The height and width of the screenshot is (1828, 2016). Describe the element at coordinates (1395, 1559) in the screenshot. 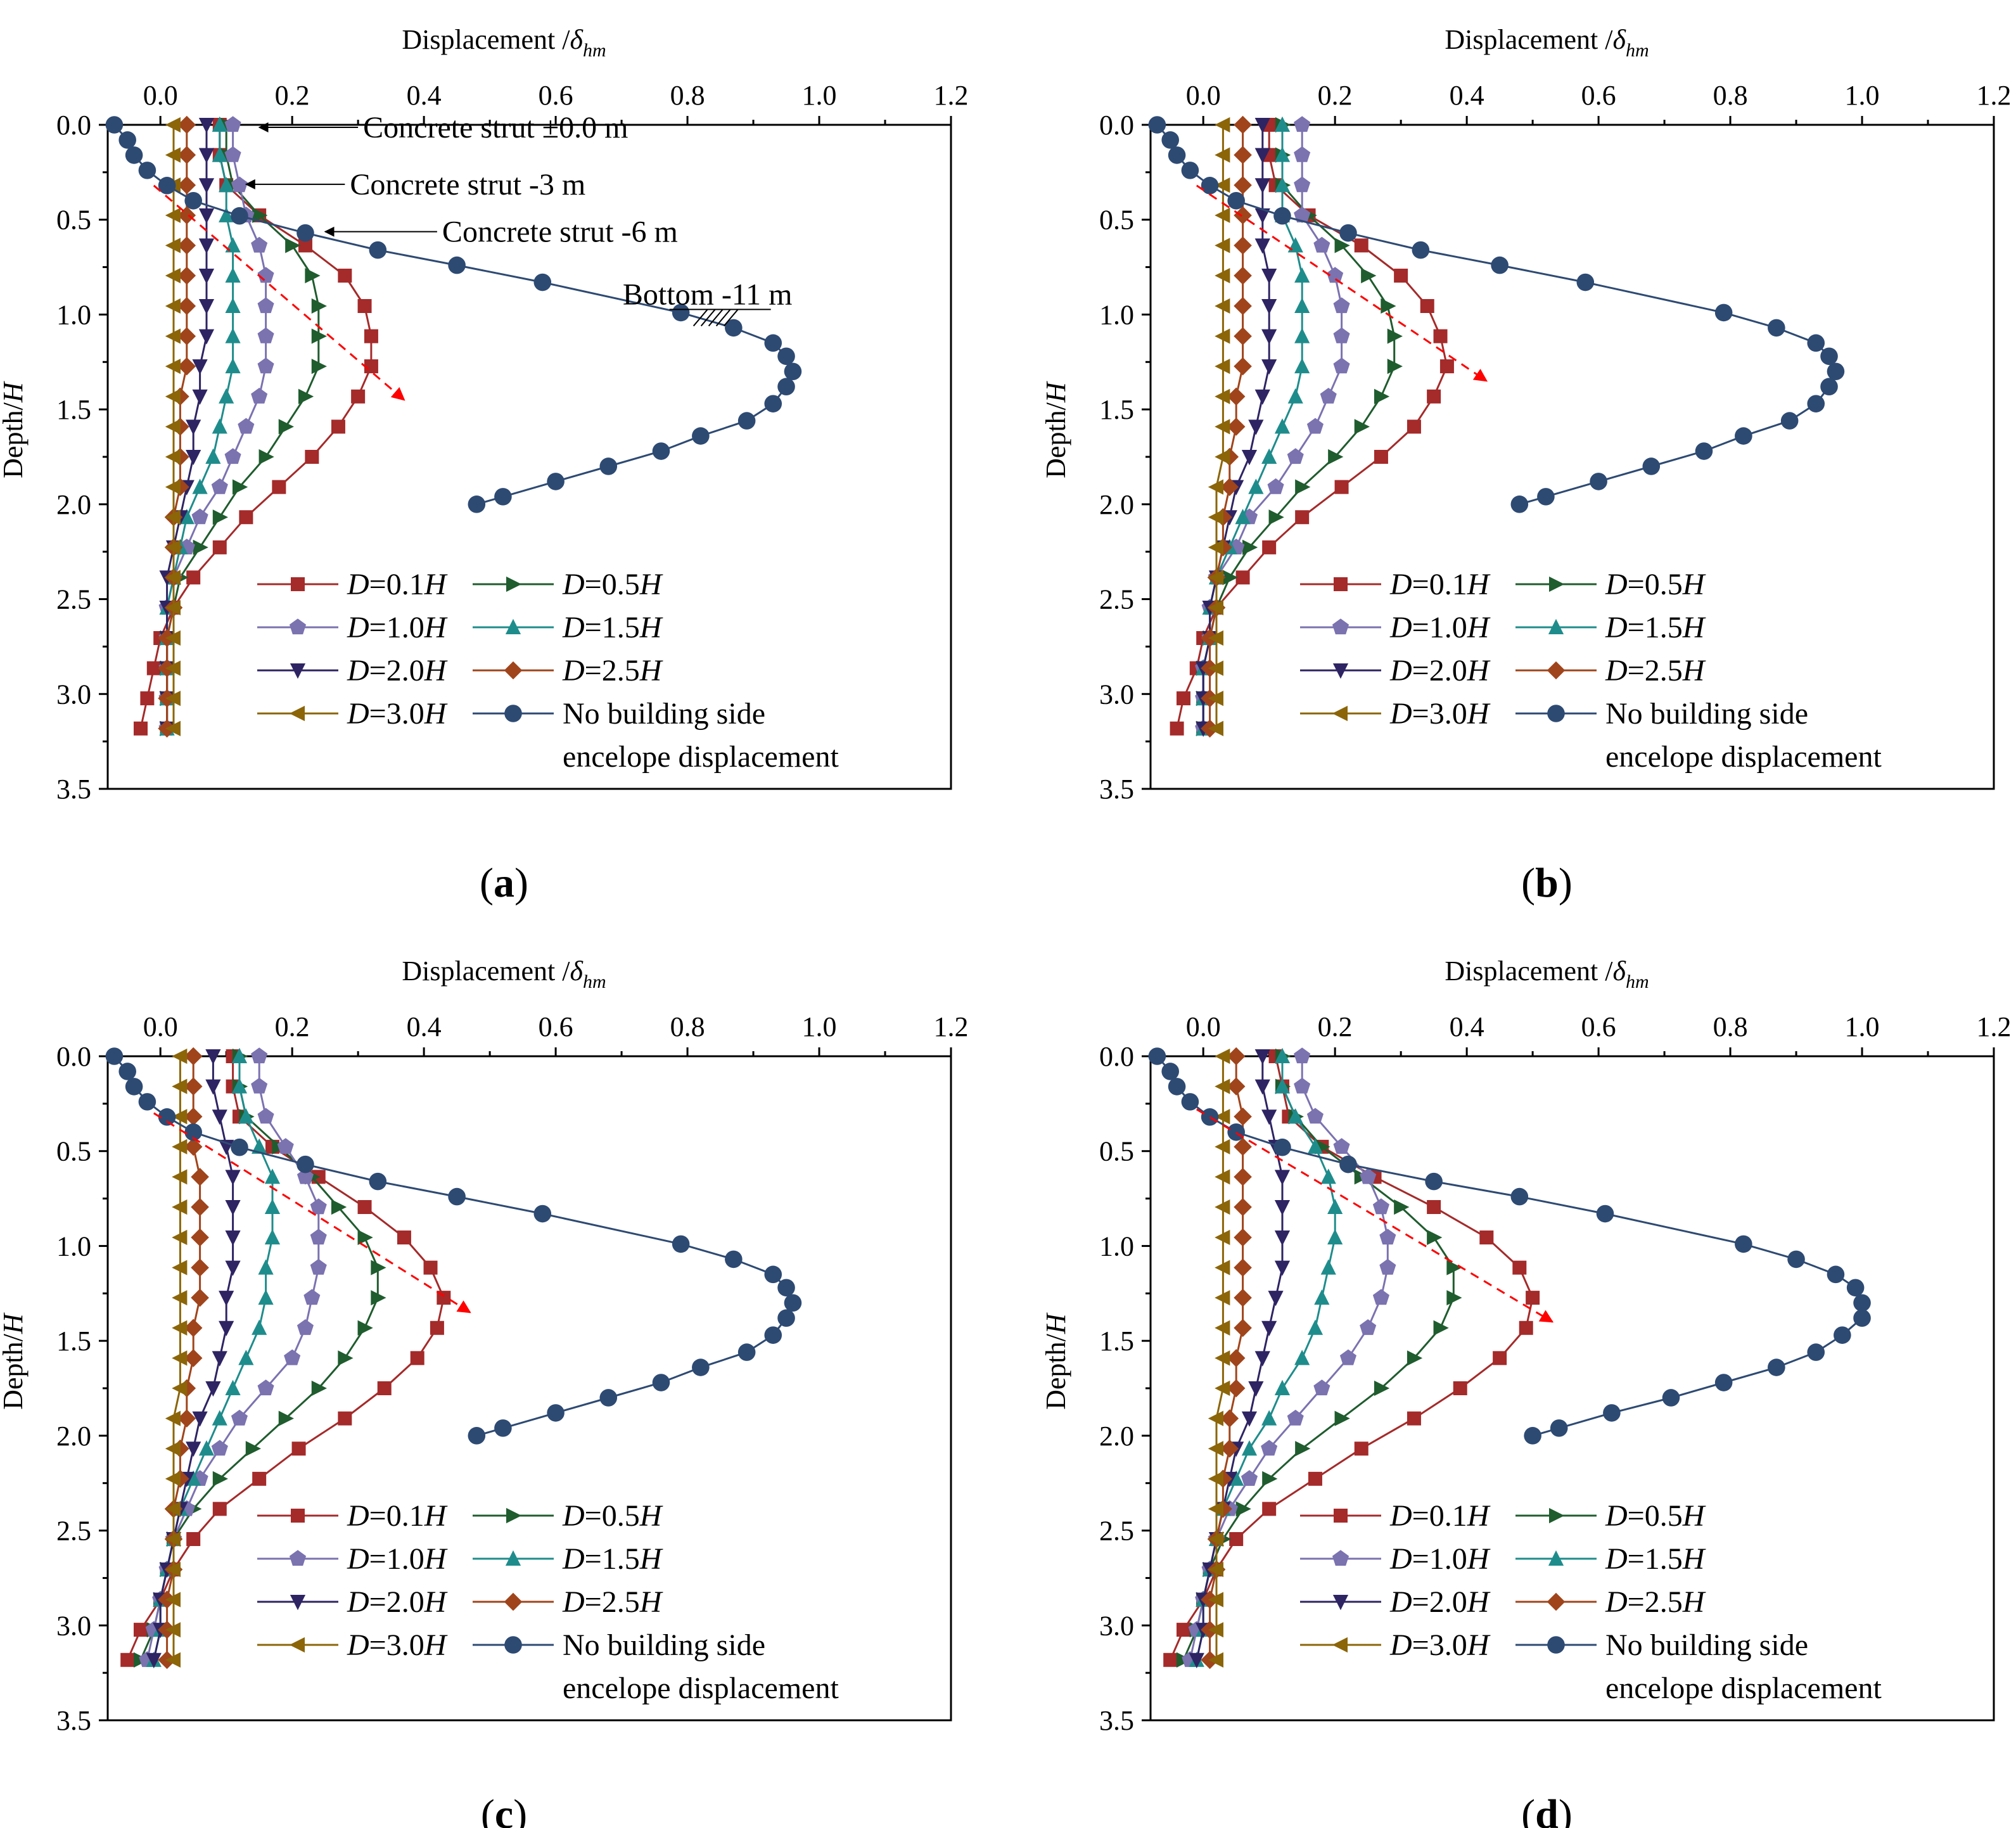

I see `legend-item: D=1.0H` at that location.